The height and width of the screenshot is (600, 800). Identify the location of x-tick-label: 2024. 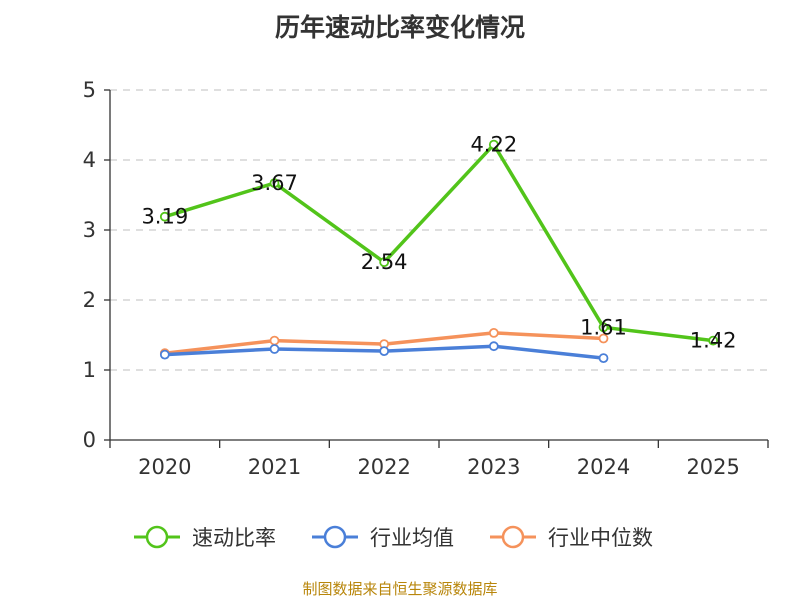
(603, 467).